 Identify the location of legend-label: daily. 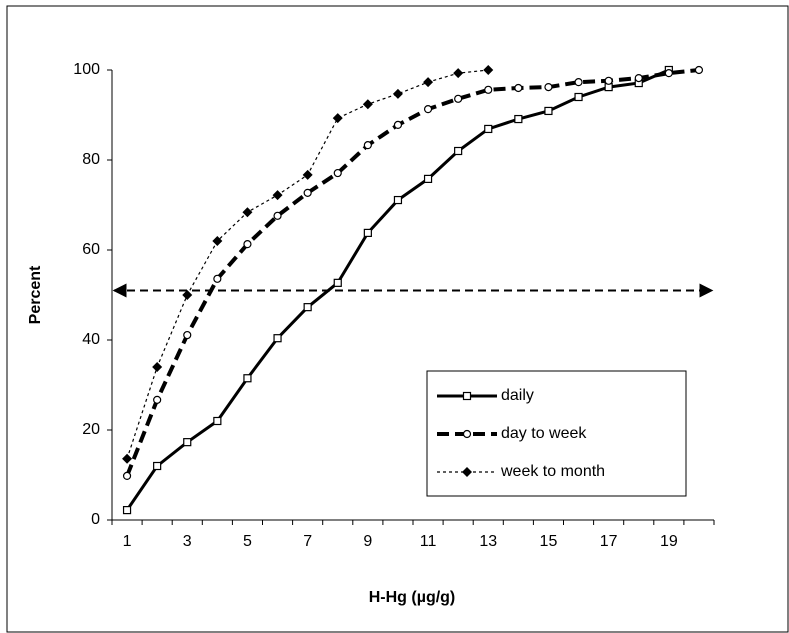
(517, 395).